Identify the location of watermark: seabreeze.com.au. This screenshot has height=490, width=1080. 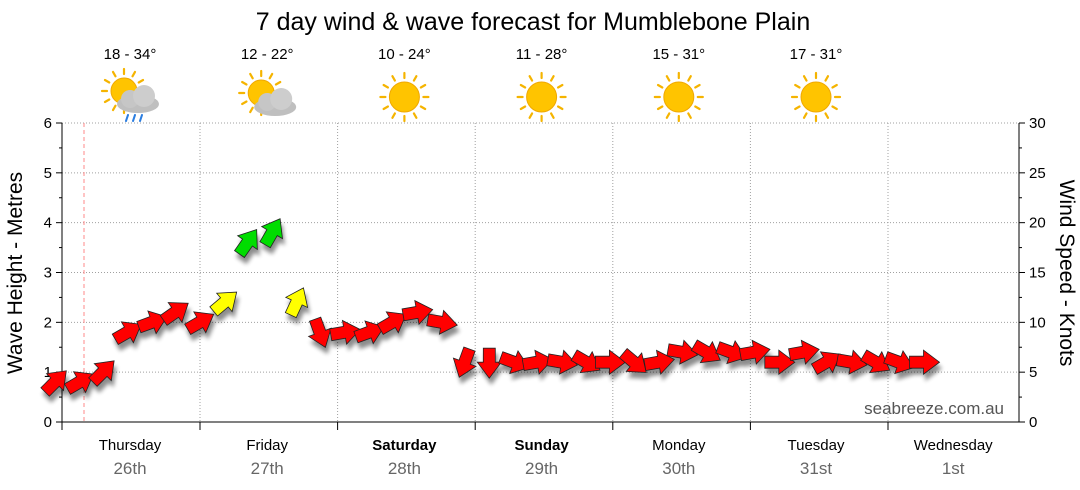
(934, 408).